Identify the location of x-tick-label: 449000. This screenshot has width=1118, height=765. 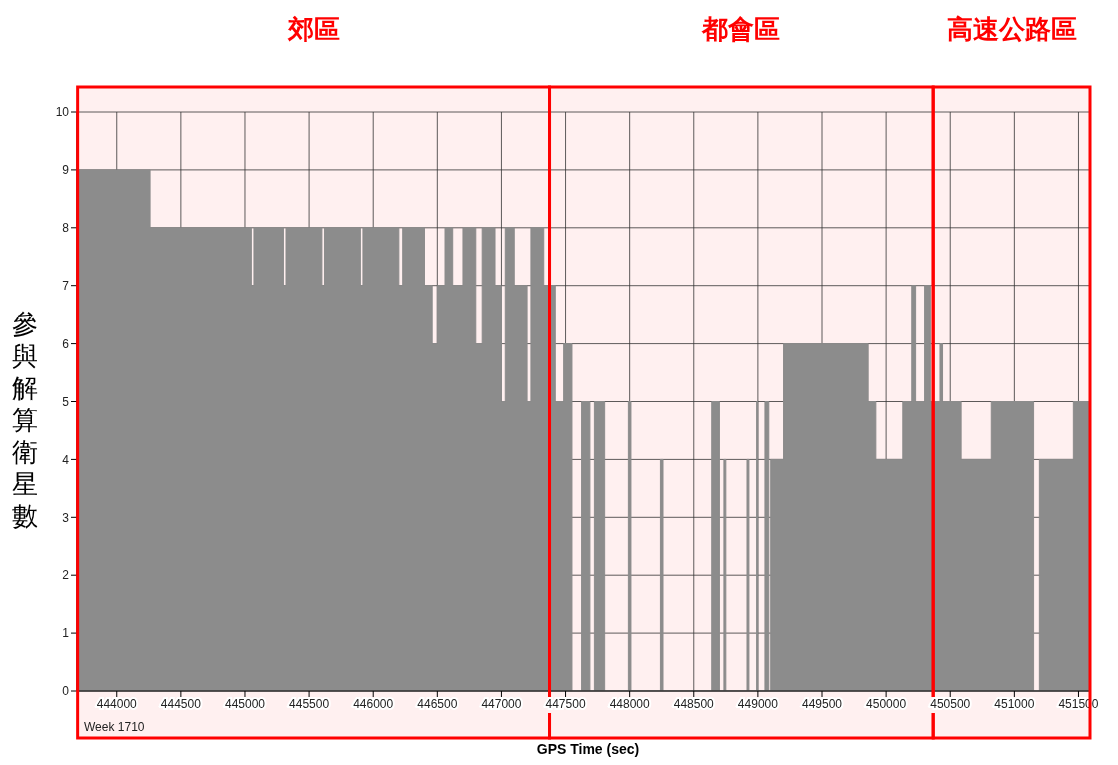
(758, 703).